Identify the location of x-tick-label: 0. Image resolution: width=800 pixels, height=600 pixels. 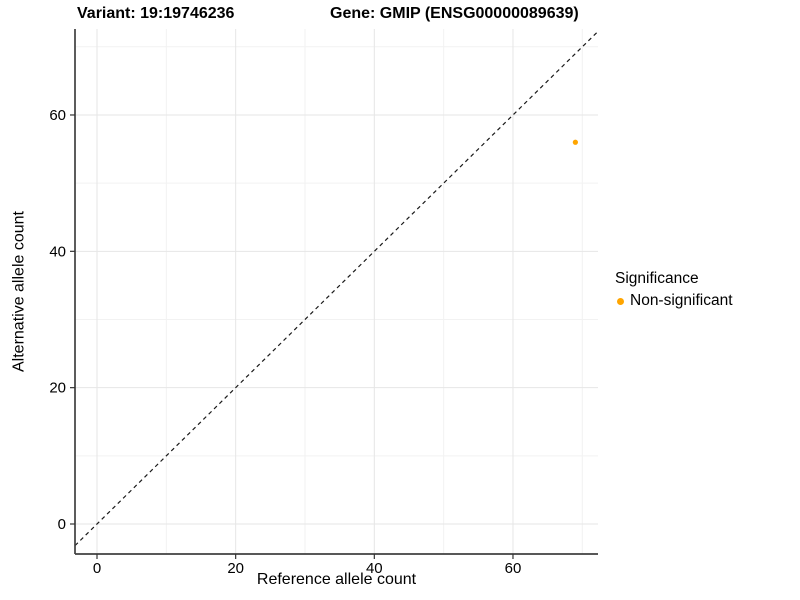
(97, 568).